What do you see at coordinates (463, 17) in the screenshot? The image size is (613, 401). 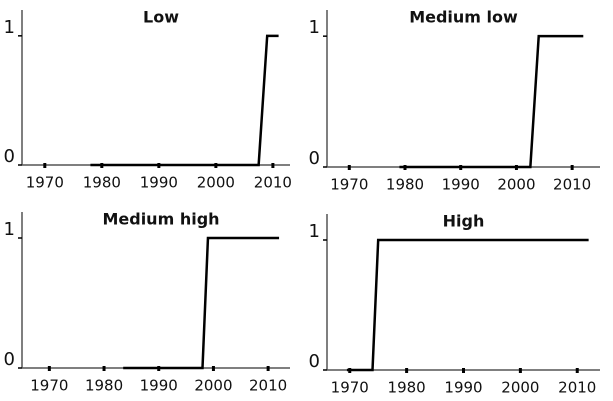 I see `panel-title: Medium low` at bounding box center [463, 17].